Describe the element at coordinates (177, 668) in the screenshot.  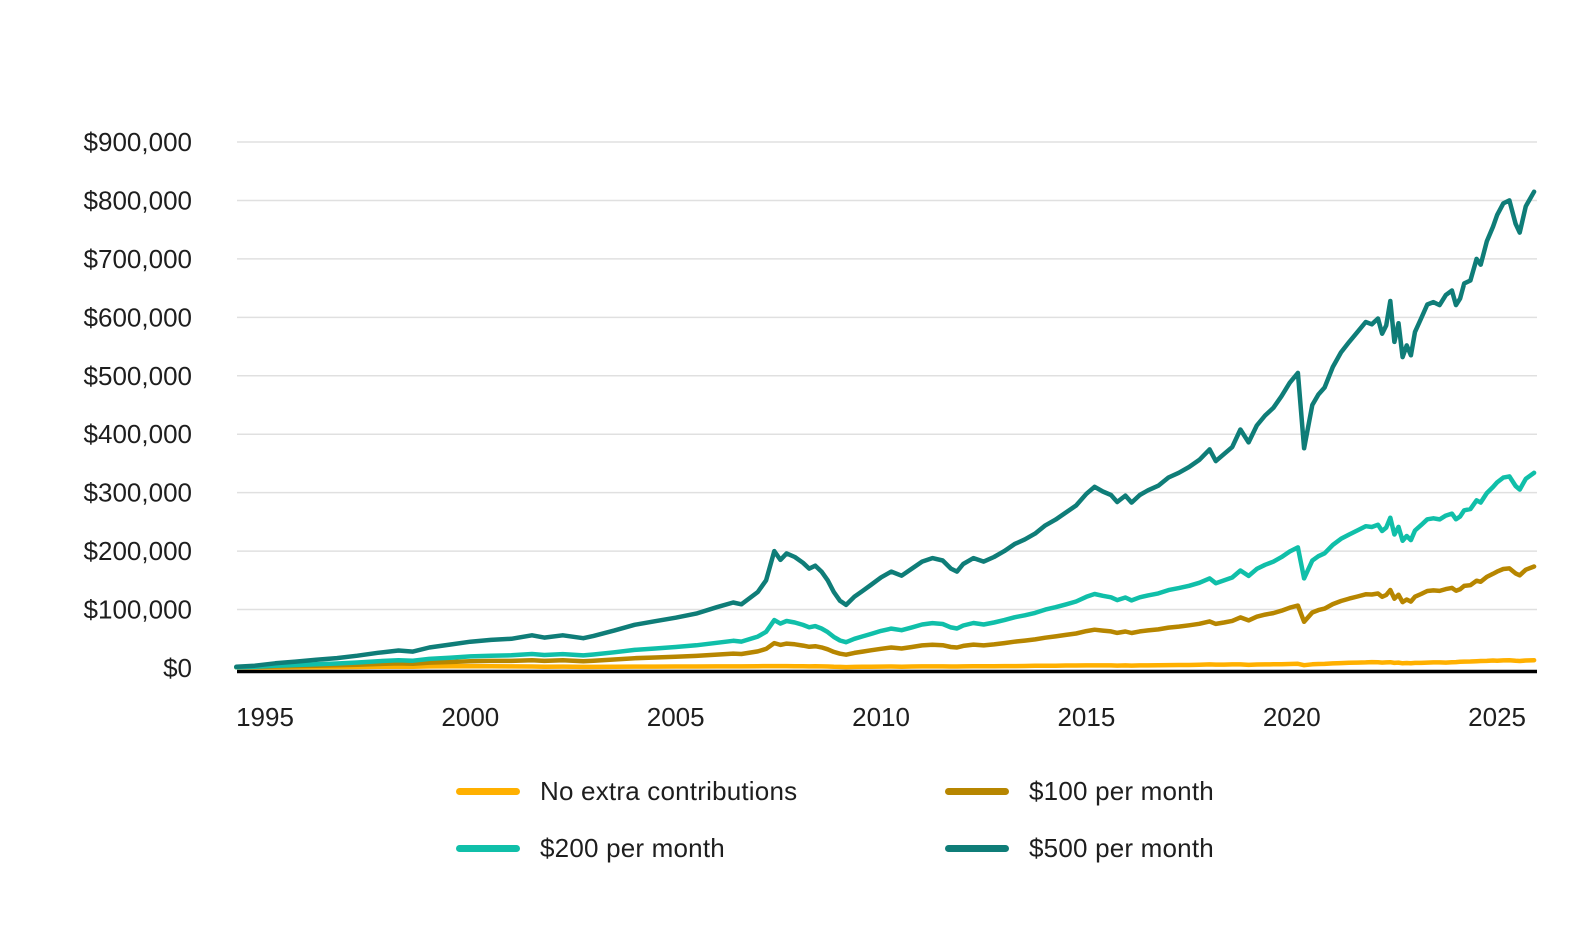
I see `y-tick-label: $0` at that location.